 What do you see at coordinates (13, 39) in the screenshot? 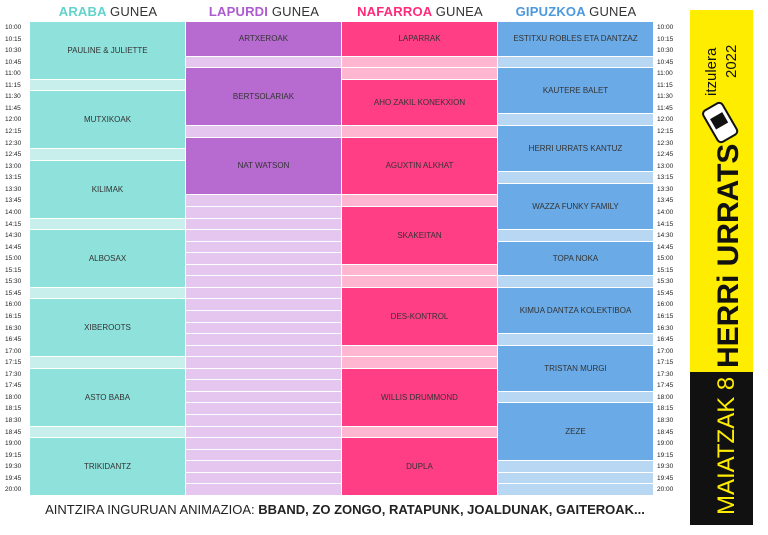
I see `time-label: 10:15` at bounding box center [13, 39].